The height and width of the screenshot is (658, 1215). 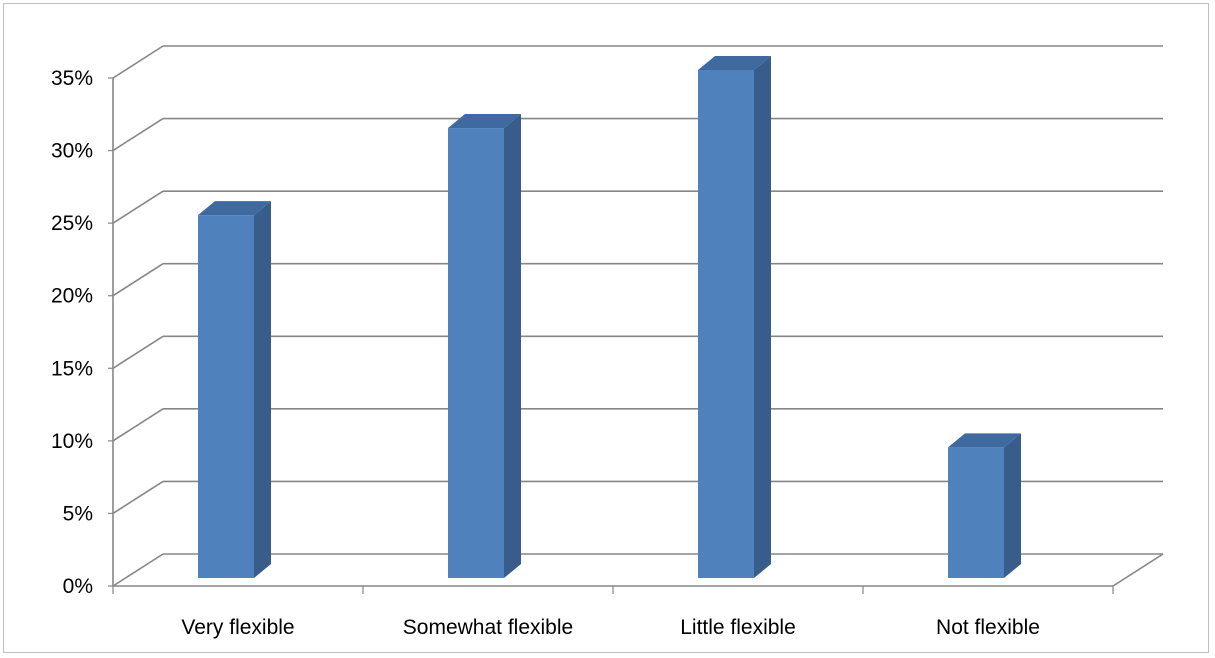 What do you see at coordinates (72, 78) in the screenshot?
I see `y-tick-label: 35%` at bounding box center [72, 78].